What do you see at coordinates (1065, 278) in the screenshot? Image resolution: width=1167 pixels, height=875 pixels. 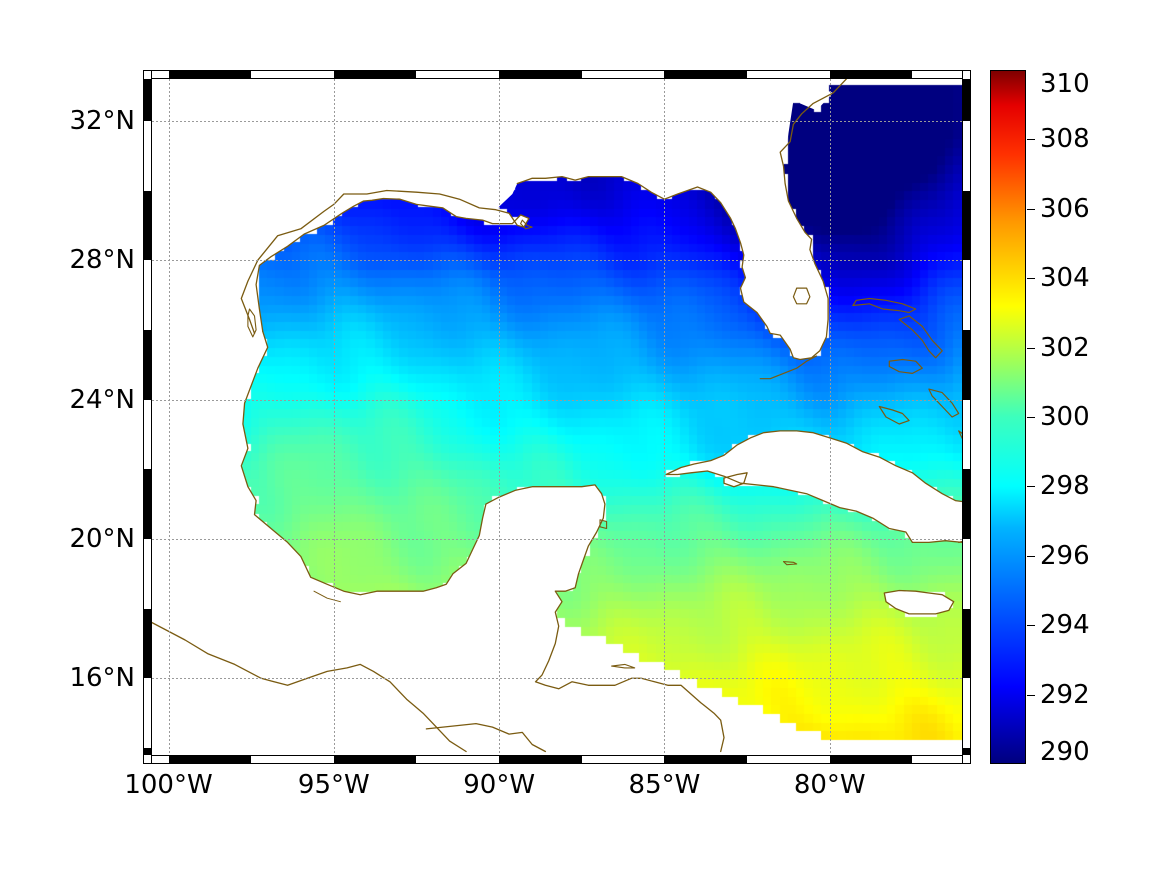 I see `colorbar-tick-label-304: 304` at bounding box center [1065, 278].